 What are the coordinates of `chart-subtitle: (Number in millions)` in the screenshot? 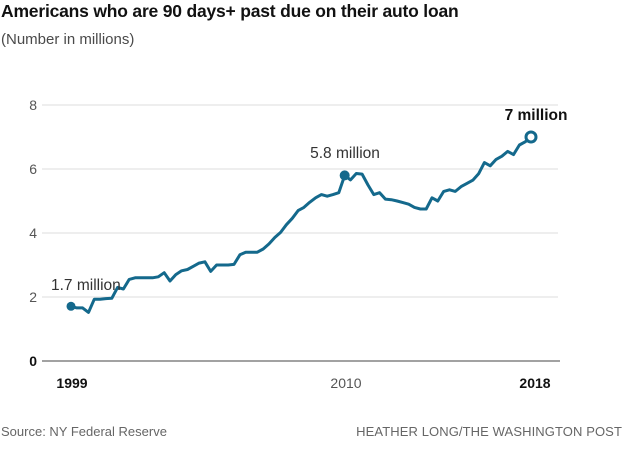 It's located at (68, 39).